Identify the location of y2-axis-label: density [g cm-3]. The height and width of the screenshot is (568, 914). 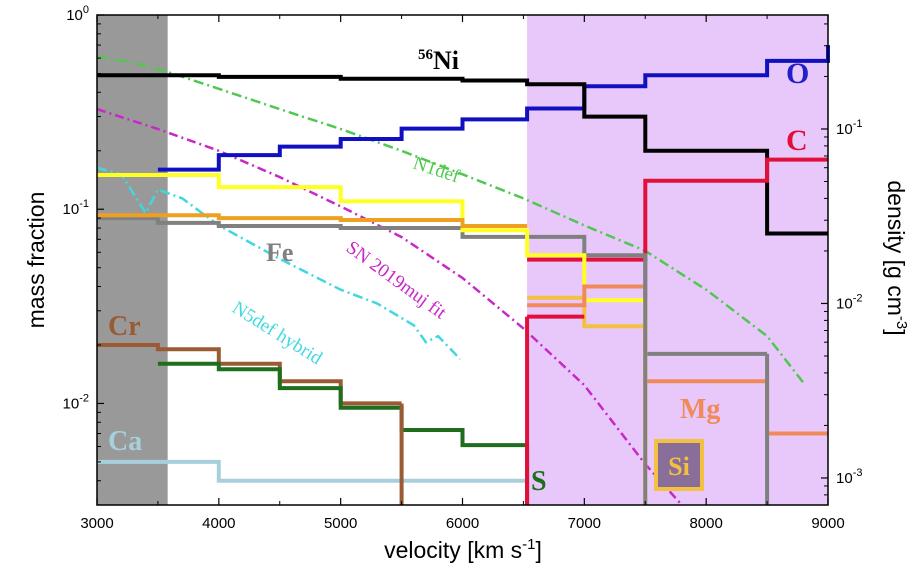
(896, 257).